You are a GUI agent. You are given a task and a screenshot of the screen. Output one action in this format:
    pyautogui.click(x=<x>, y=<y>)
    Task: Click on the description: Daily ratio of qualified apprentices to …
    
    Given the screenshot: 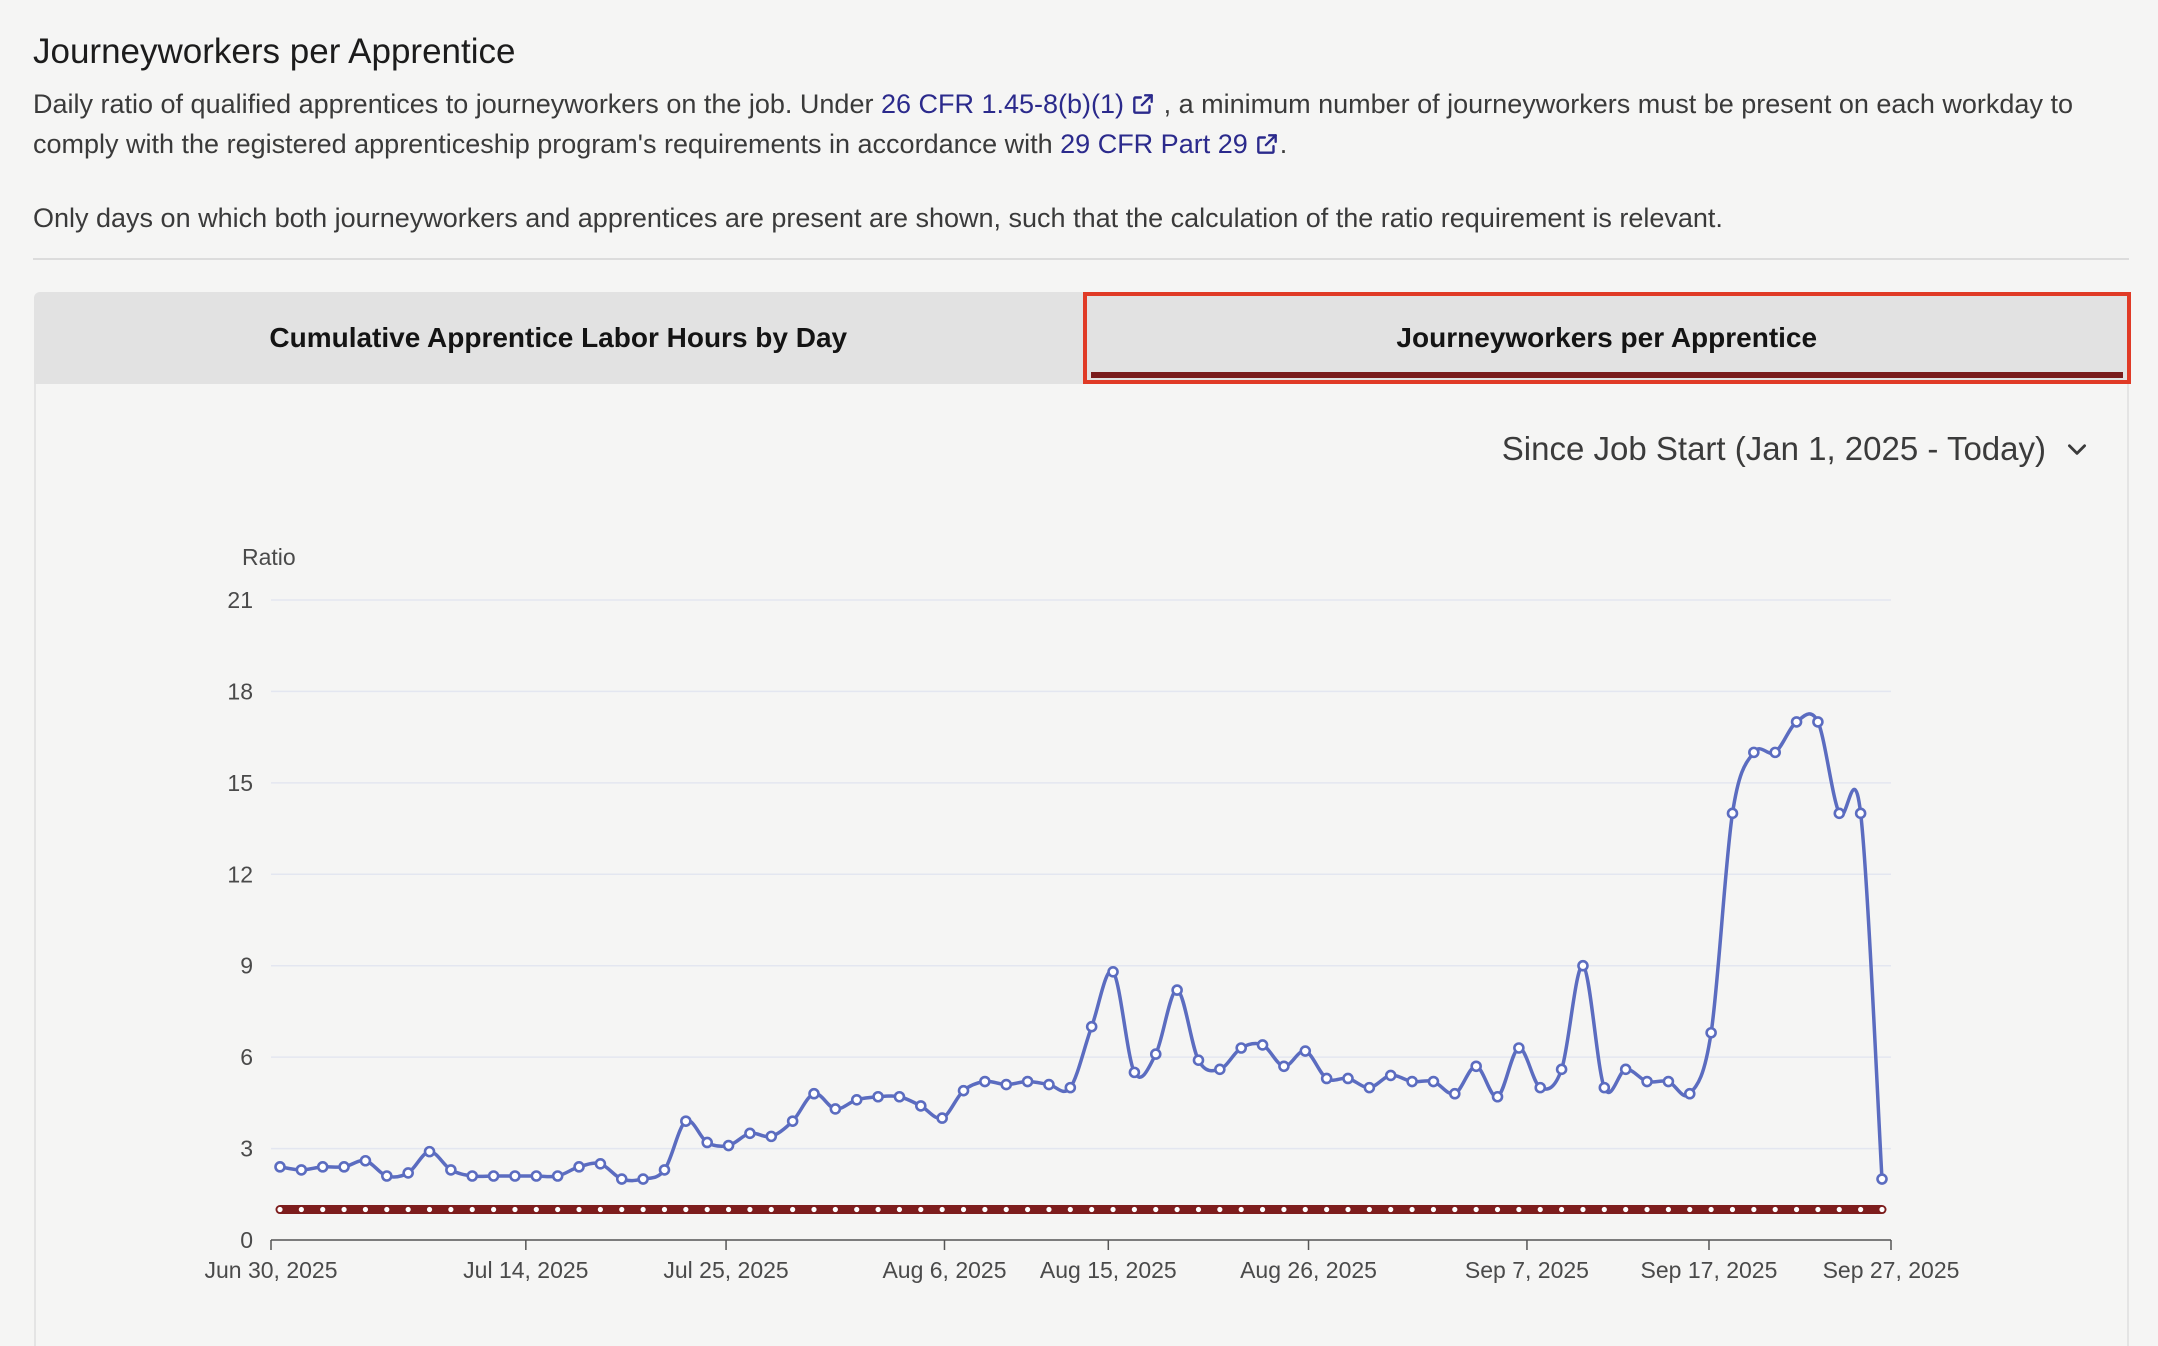 What is the action you would take?
    pyautogui.click(x=1083, y=124)
    